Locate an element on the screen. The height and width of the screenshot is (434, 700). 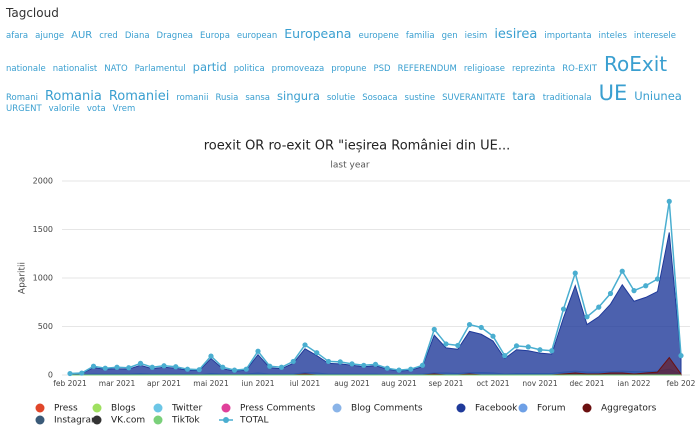
tag: nationalist is located at coordinates (75, 69).